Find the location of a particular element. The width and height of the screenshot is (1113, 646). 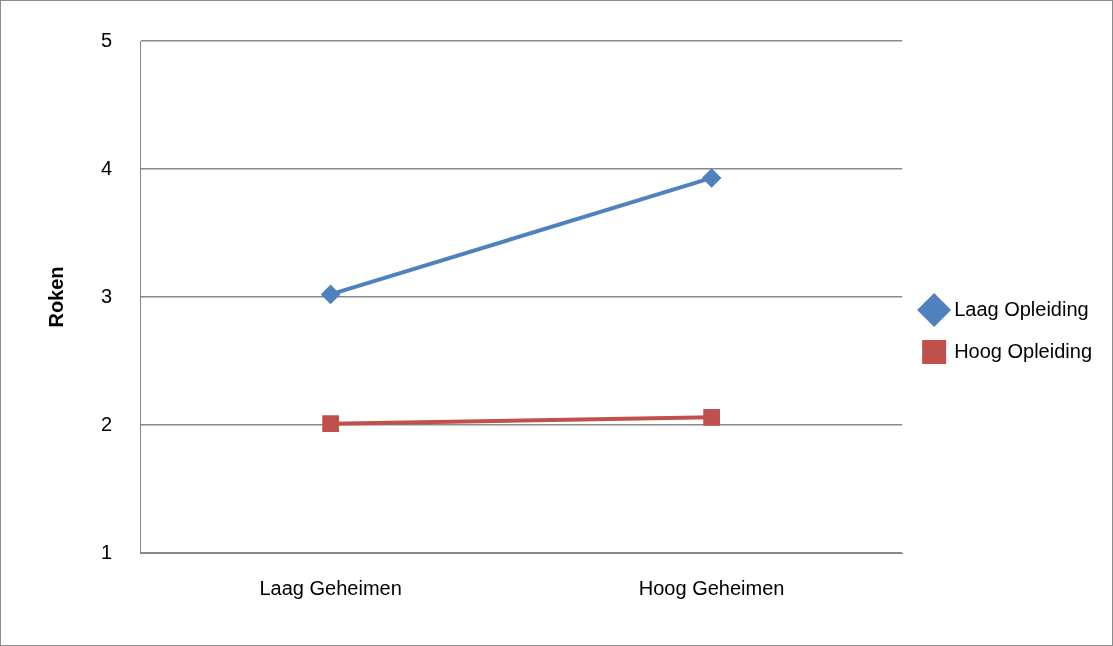

legend-label: Hoog Opleiding is located at coordinates (1023, 350).